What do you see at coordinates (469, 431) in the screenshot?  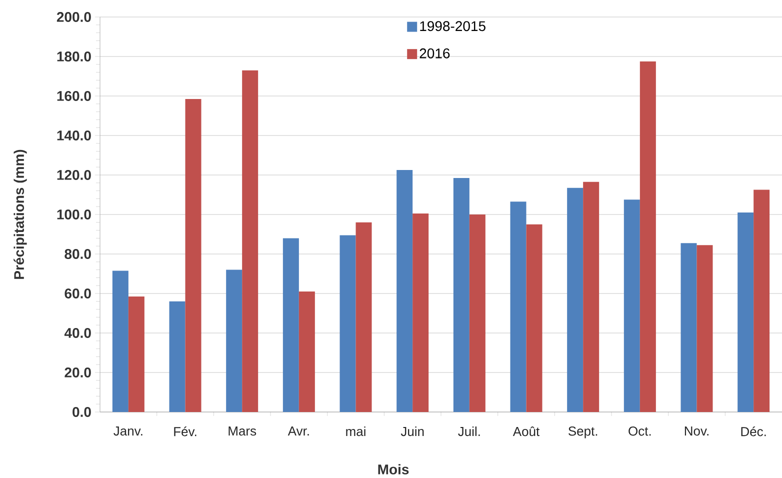 I see `x-tick-label: Juil.` at bounding box center [469, 431].